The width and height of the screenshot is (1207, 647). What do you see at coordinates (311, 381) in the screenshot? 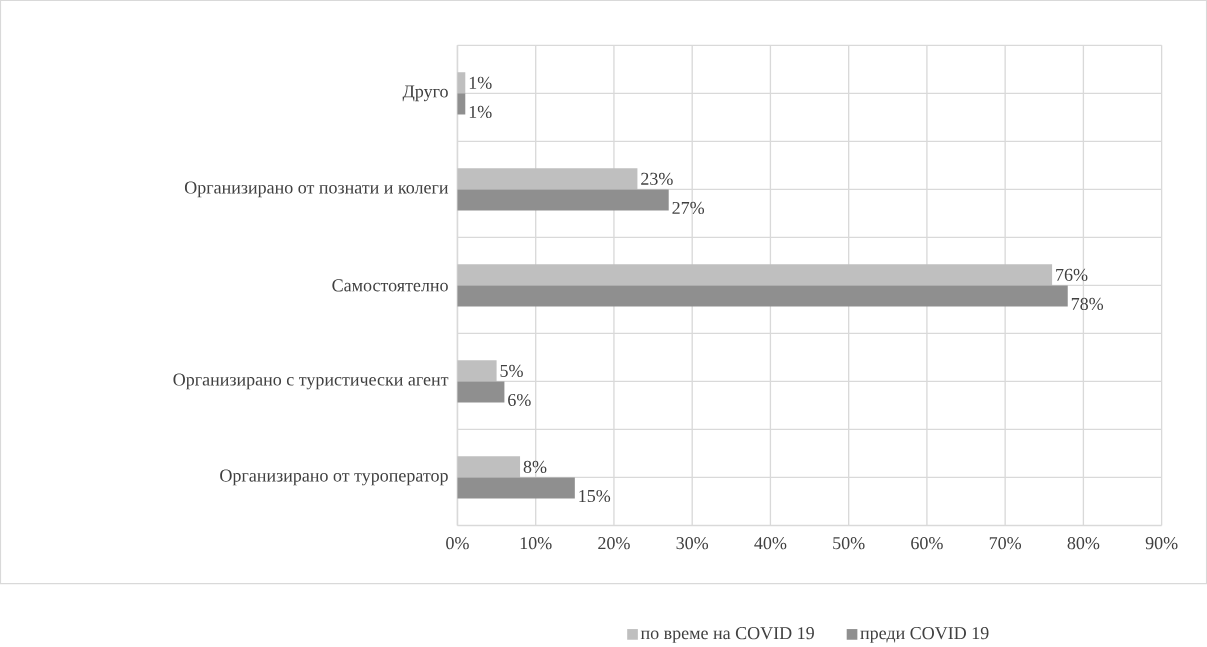
I see `y-tick-label: Организирано с туристически агент` at bounding box center [311, 381].